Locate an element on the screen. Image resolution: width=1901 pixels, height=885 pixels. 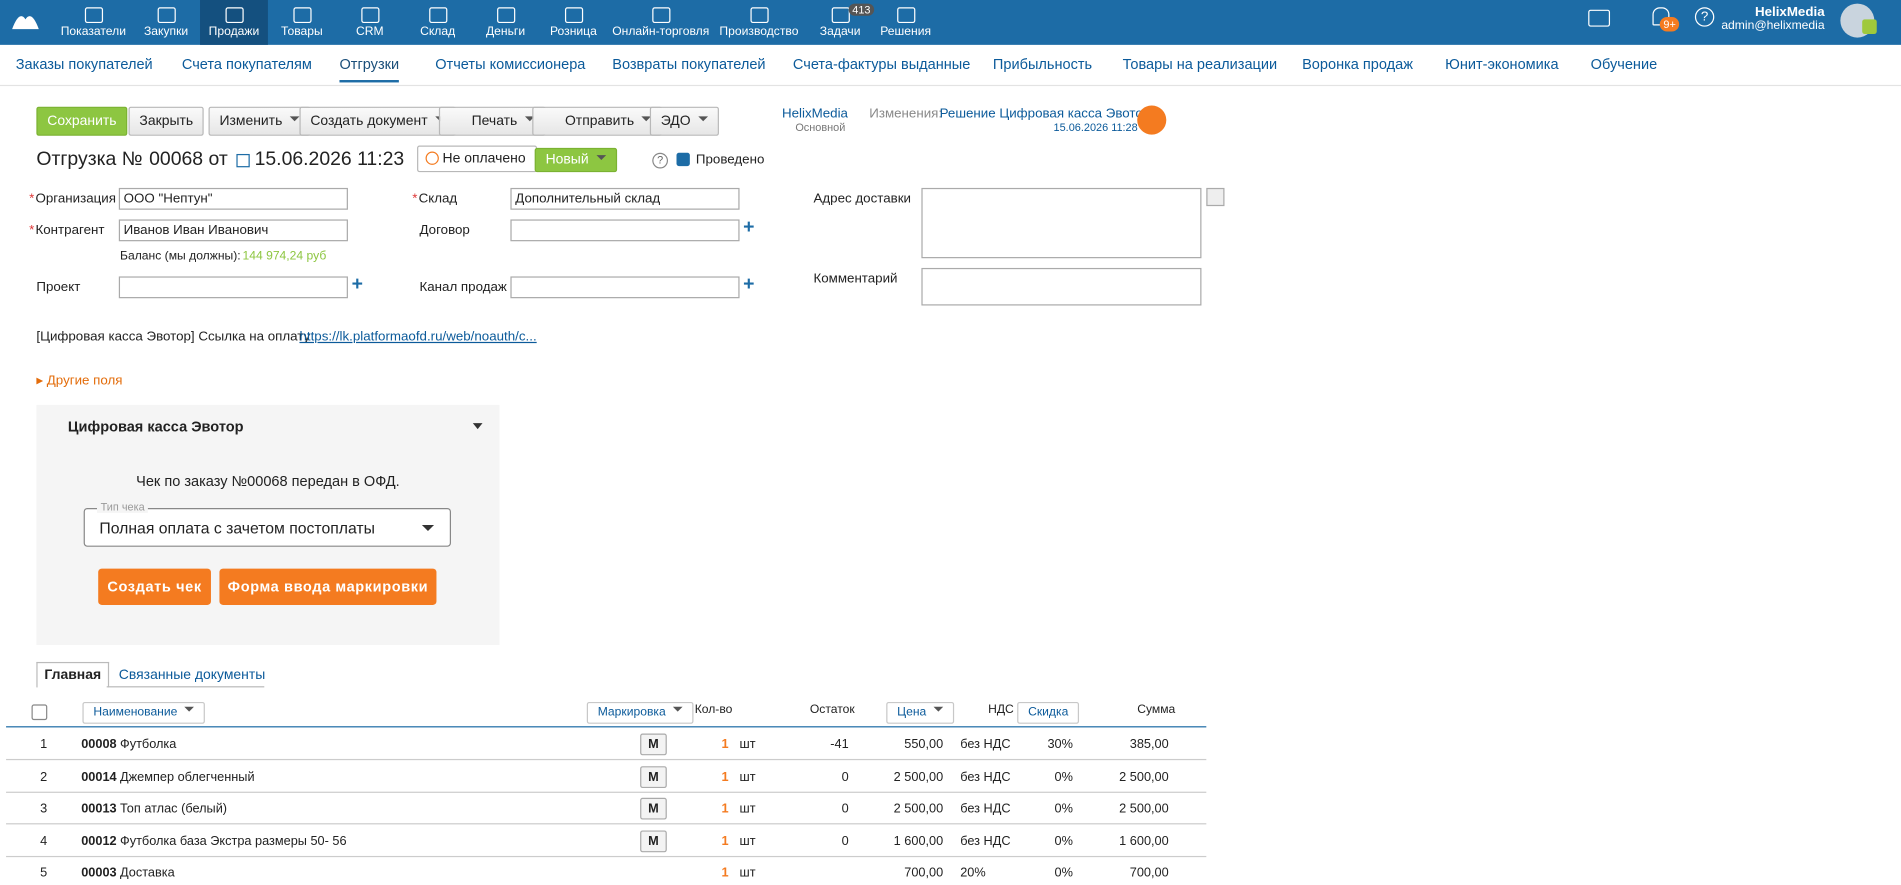
sub-nav-item: Юнит-экономика is located at coordinates (1502, 64).